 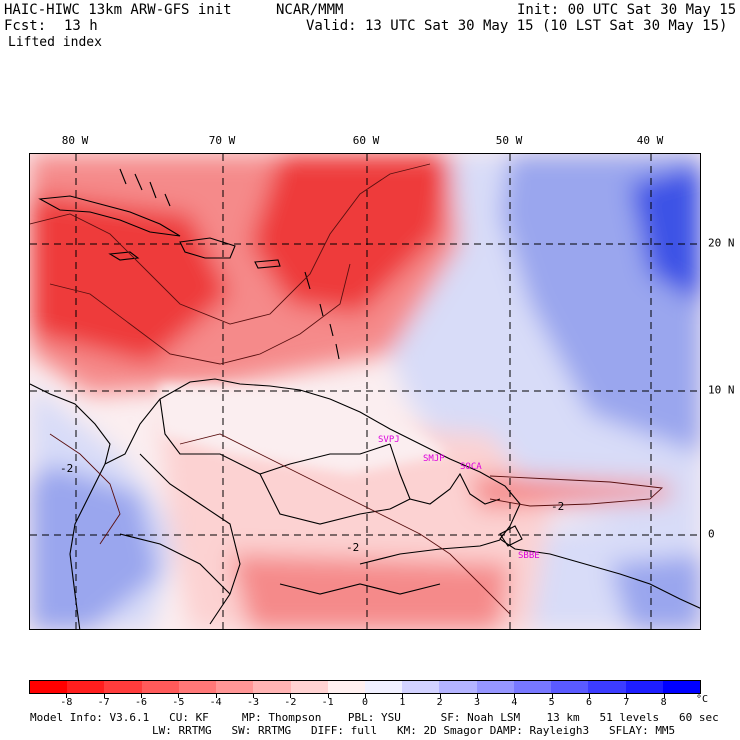 I want to click on positive-region-far-east, so click(x=665, y=233).